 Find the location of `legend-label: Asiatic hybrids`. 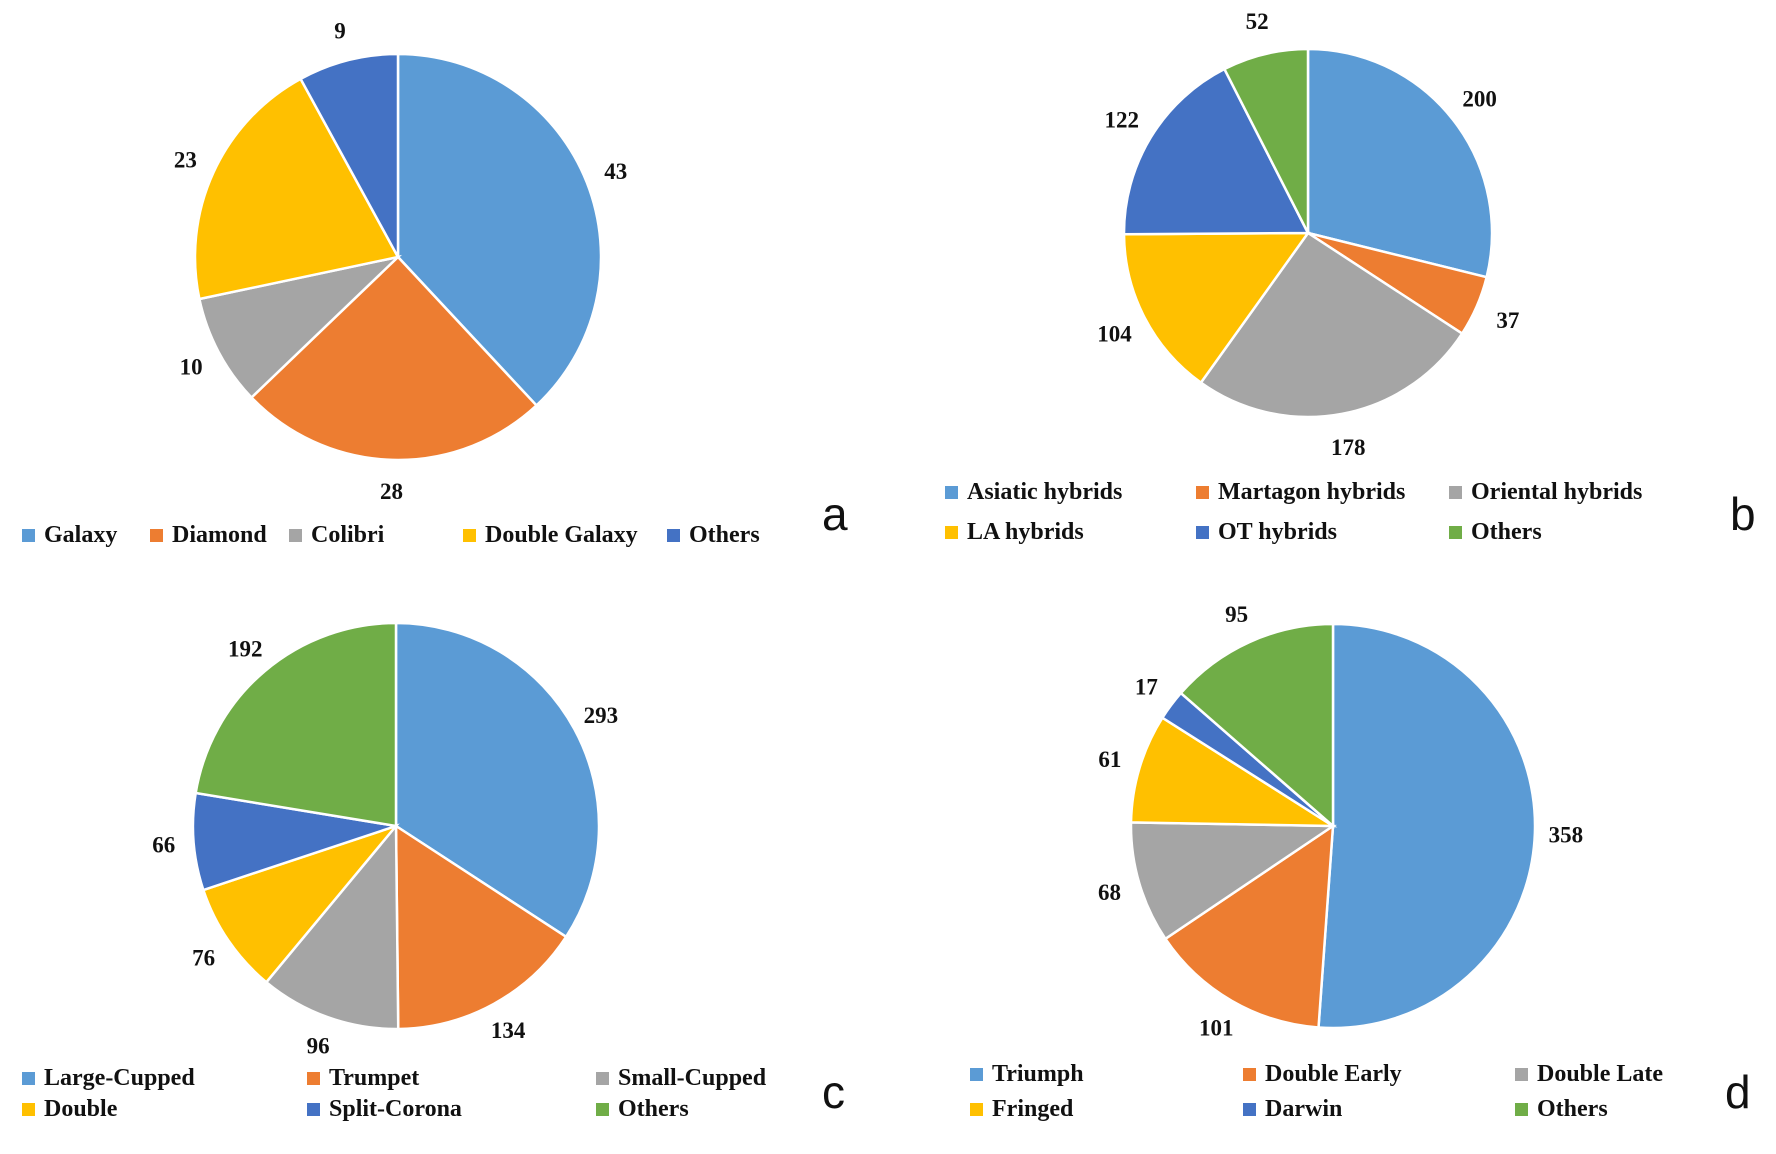

legend-label: Asiatic hybrids is located at coordinates (1044, 492).